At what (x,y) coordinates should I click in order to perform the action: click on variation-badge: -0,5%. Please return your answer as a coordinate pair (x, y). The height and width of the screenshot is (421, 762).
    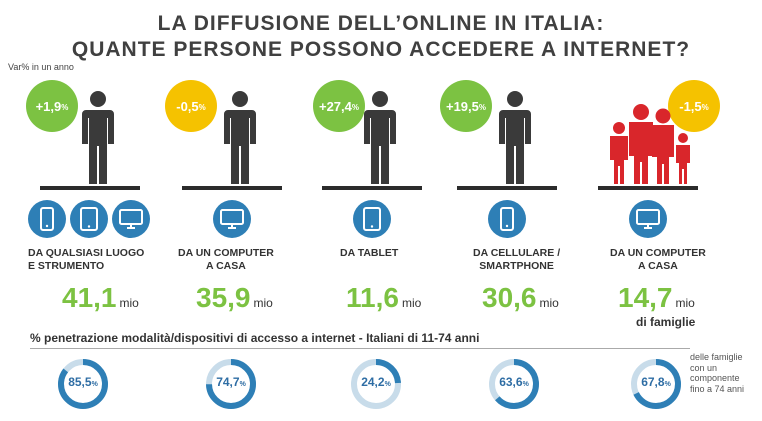
    Looking at the image, I should click on (191, 106).